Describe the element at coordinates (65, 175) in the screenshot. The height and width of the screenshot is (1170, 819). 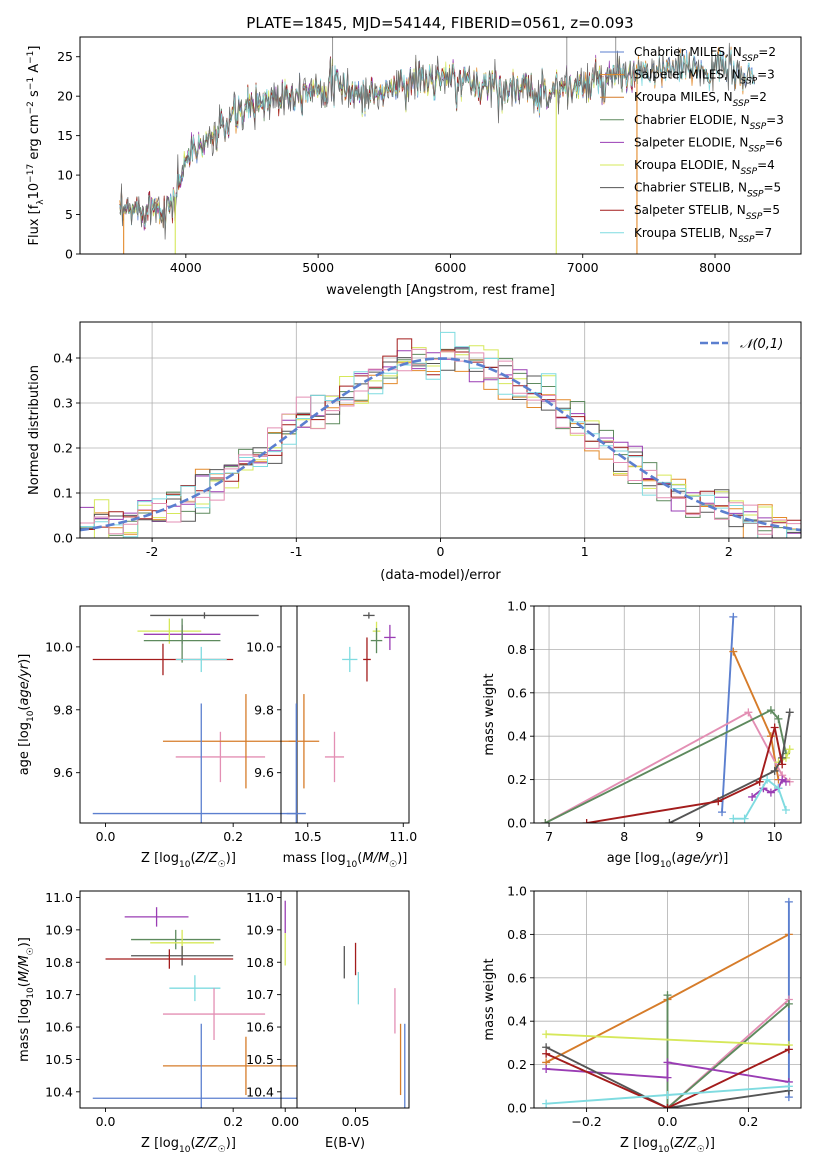
I see `spectrum-ytick-label: 10` at that location.